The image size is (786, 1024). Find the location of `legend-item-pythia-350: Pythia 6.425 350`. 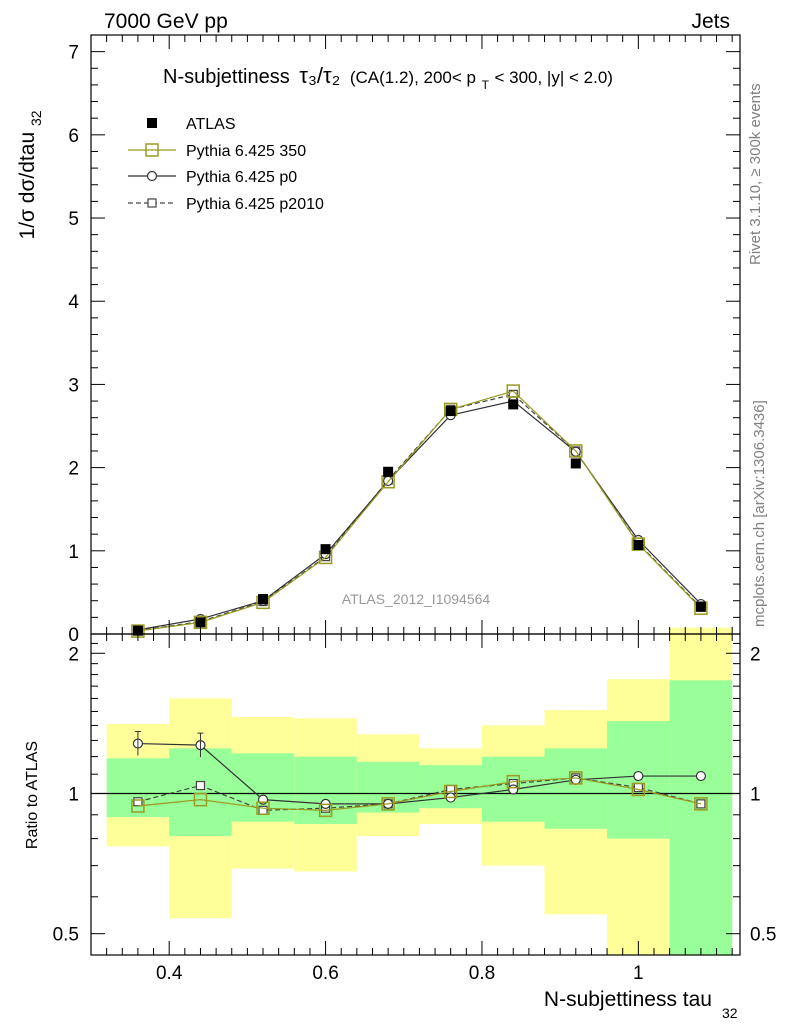

legend-item-pythia-350: Pythia 6.425 350 is located at coordinates (217, 151).